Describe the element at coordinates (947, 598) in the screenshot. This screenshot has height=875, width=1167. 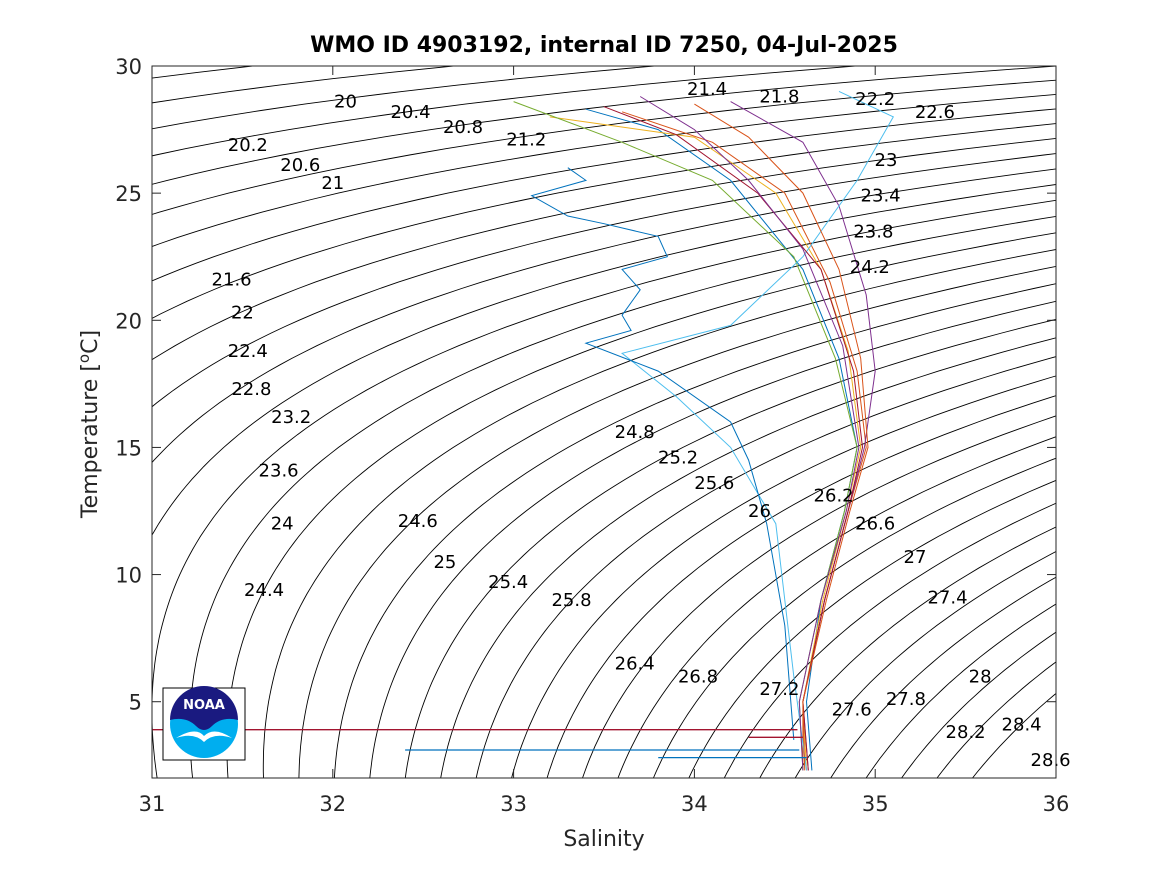
I see `contour-label: 27.4` at that location.